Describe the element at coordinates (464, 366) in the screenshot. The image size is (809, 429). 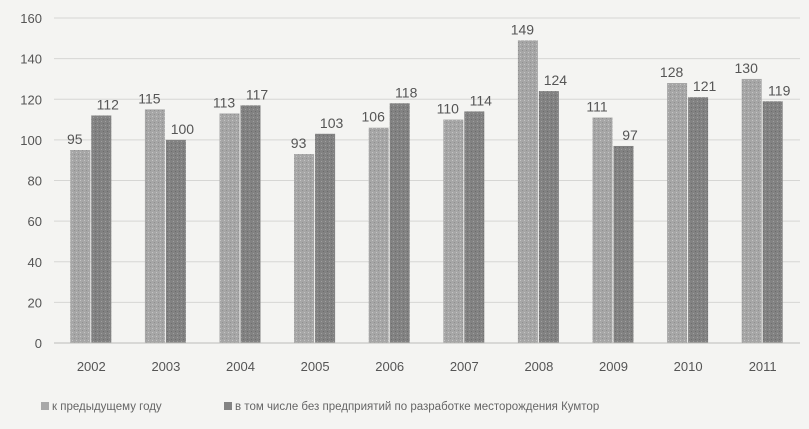
I see `x-tick-label: 2007` at that location.